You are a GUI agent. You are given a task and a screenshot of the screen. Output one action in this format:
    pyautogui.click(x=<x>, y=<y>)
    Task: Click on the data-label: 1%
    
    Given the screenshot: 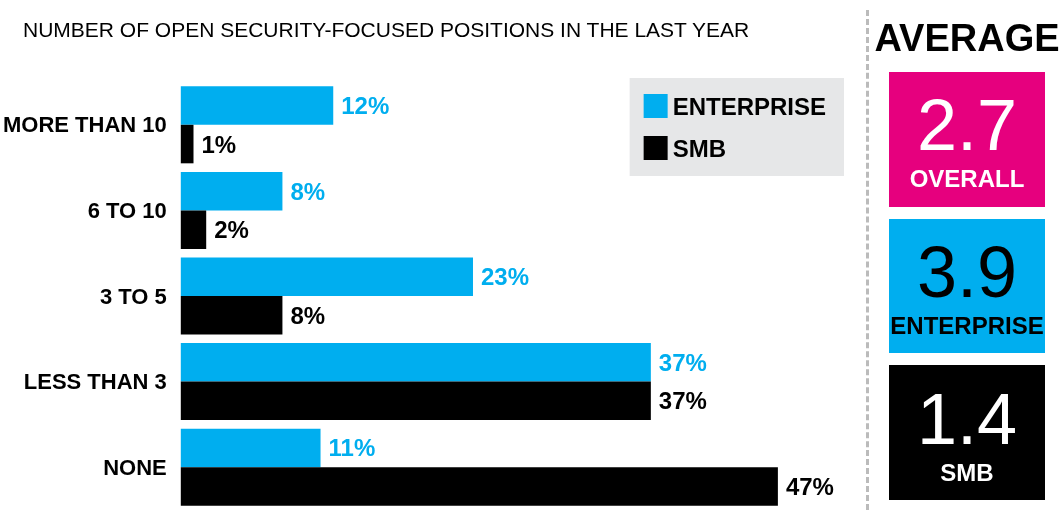 What is the action you would take?
    pyautogui.click(x=219, y=144)
    